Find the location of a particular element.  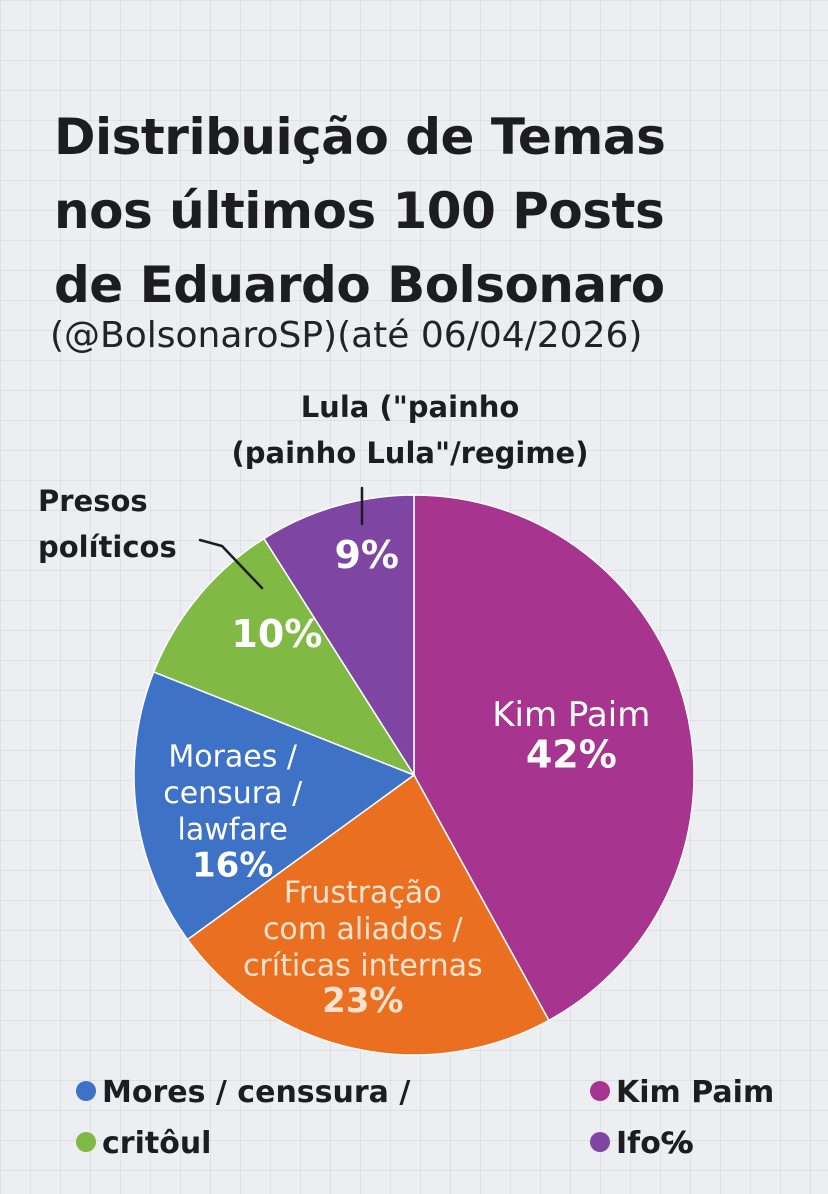

slice-category-label: Kim Paim is located at coordinates (571, 715).